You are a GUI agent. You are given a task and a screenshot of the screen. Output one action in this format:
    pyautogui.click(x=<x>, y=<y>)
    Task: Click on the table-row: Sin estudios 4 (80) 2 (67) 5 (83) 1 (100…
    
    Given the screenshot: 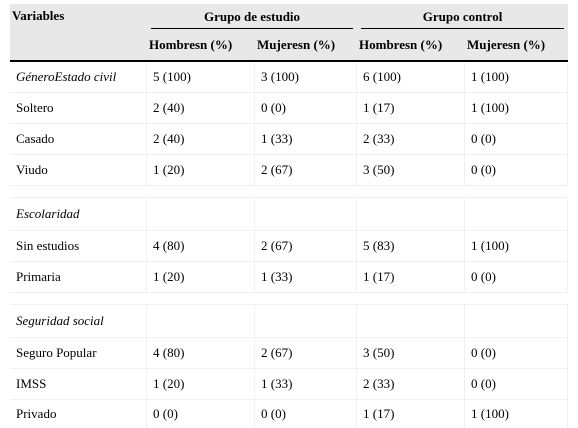 What is the action you would take?
    pyautogui.click(x=289, y=246)
    